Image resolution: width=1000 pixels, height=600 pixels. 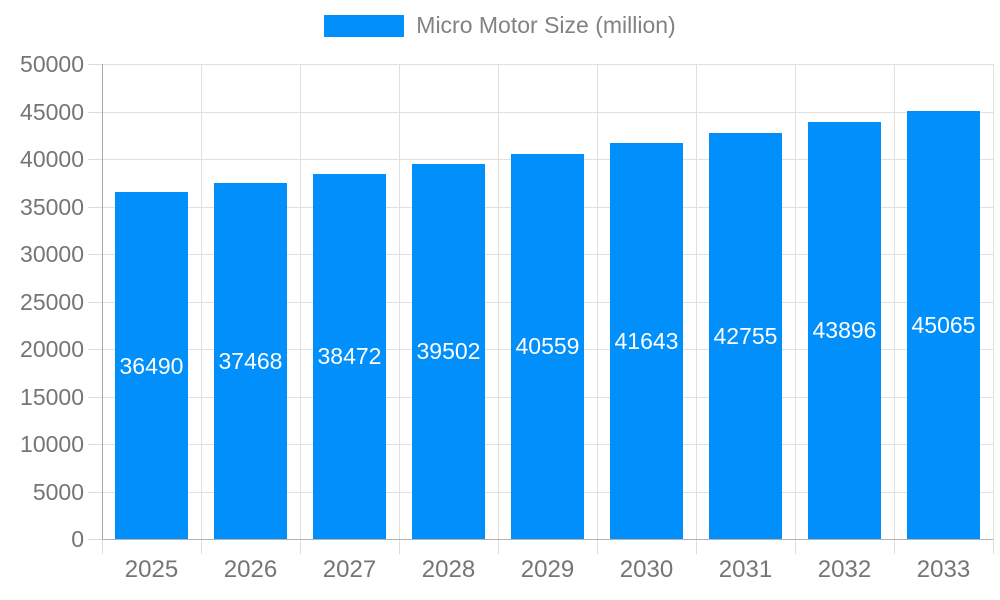 I want to click on legend-swatch, so click(x=364, y=25).